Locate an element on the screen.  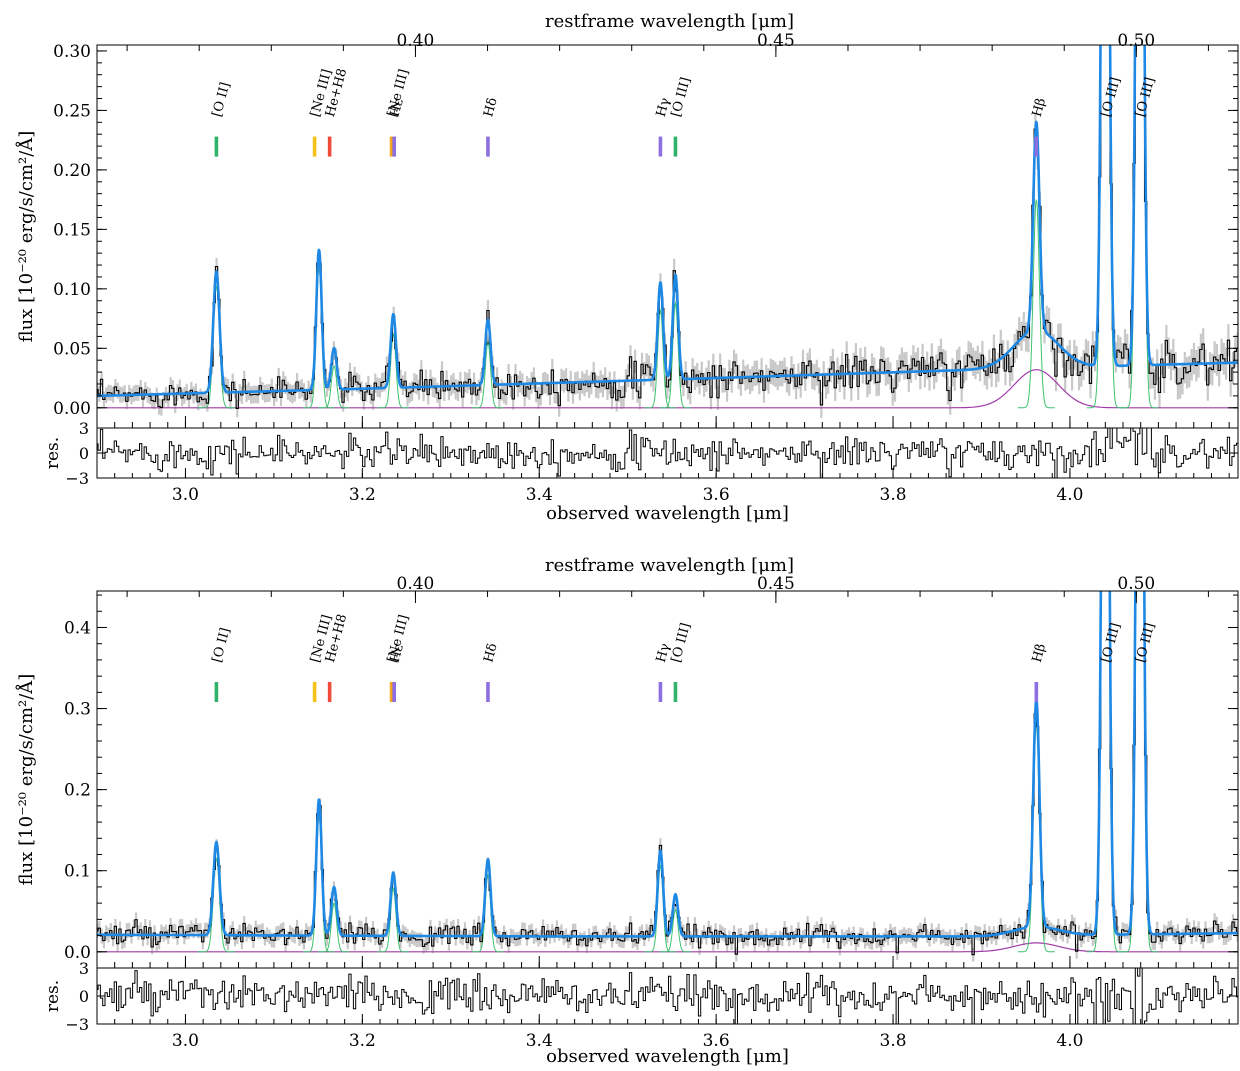
y-tick-label: 0.30 is located at coordinates (72, 52).